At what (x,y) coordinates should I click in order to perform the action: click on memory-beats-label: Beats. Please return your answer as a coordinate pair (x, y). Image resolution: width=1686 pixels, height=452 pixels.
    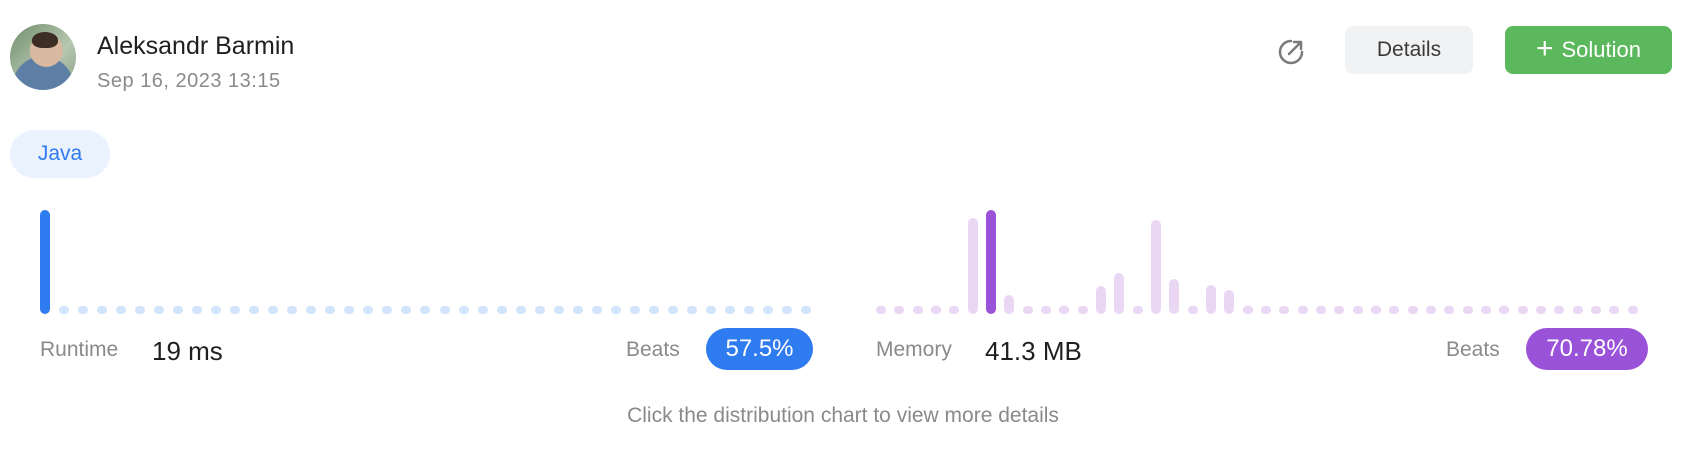
    Looking at the image, I should click on (1473, 349).